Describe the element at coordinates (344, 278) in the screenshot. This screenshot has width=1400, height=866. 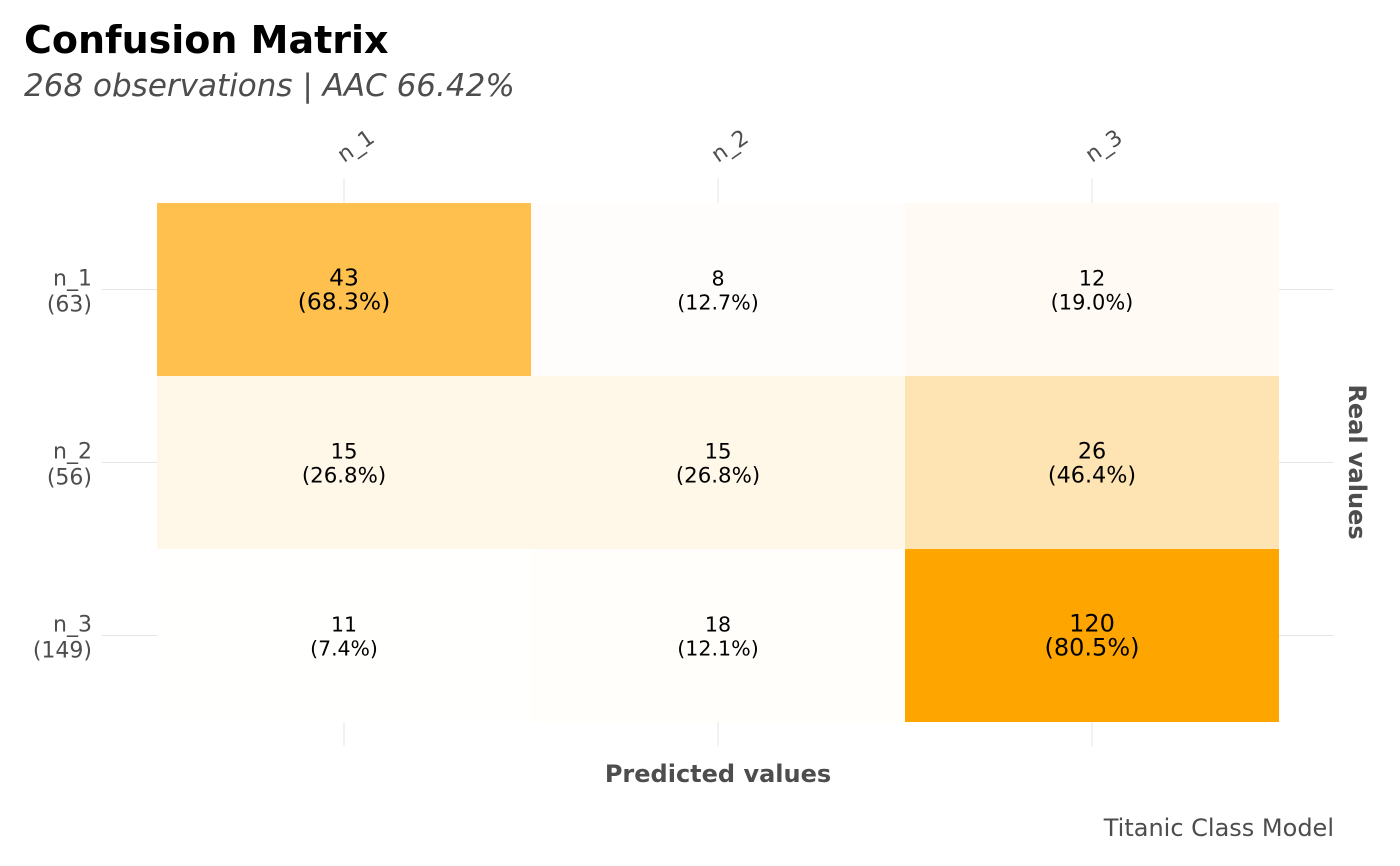
I see `cell-count-label: 43` at that location.